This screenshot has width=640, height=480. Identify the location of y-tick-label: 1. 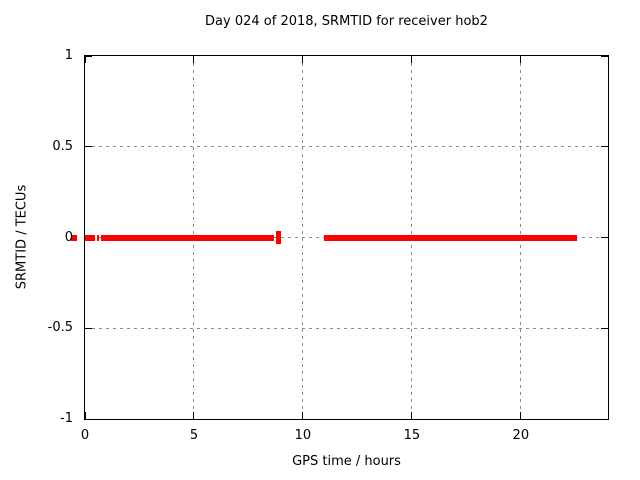
(68, 55).